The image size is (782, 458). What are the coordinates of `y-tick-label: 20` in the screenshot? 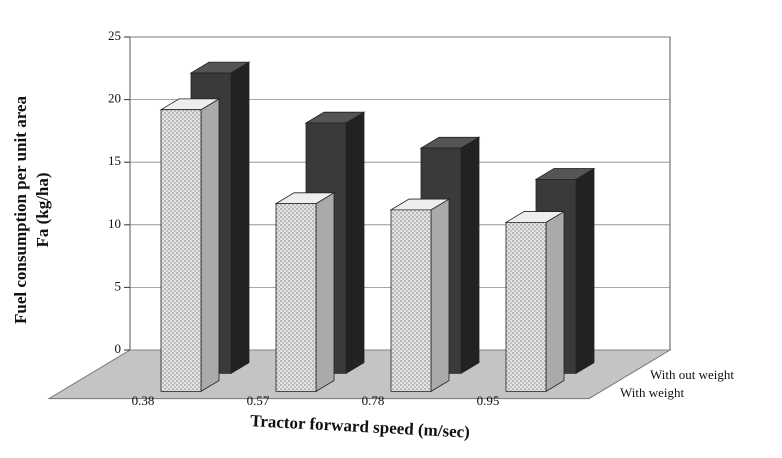 It's located at (114, 98).